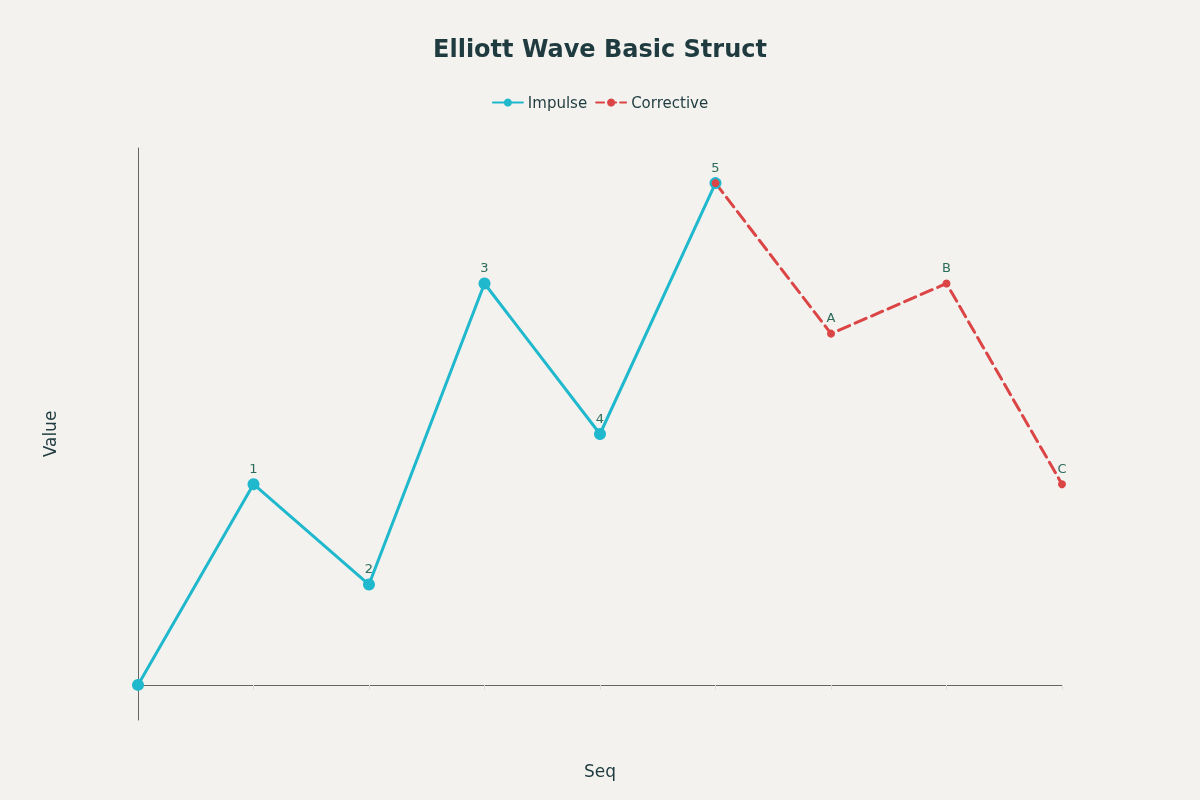  I want to click on y-axis-title: Value, so click(49, 434).